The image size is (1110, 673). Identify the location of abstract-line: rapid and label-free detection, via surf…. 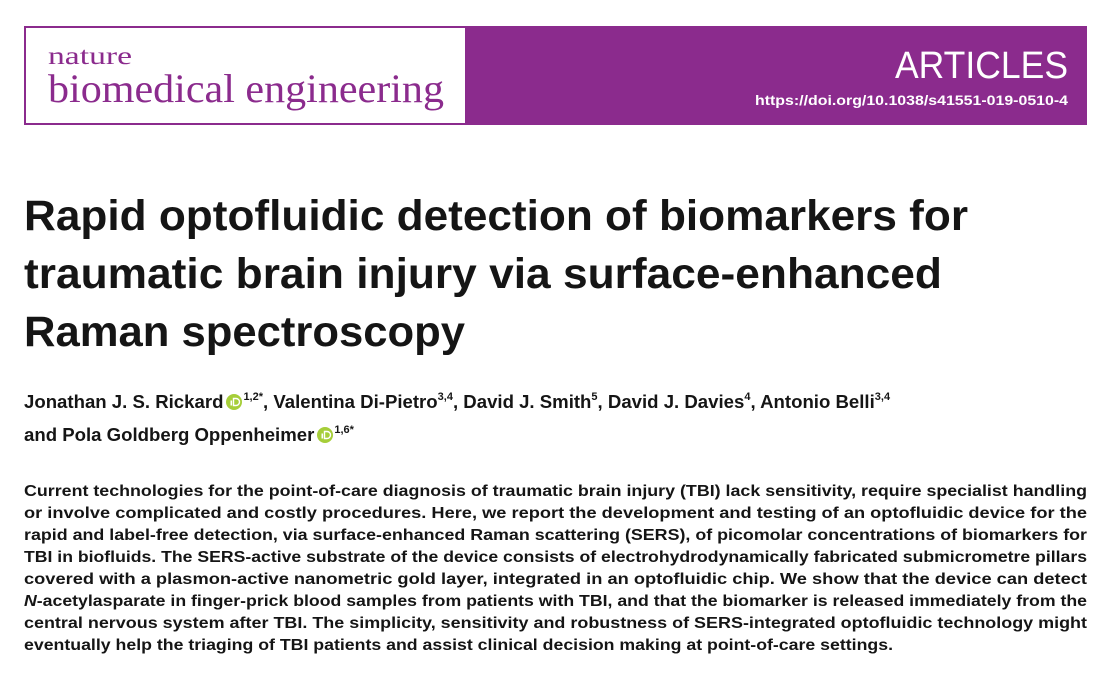
(555, 535).